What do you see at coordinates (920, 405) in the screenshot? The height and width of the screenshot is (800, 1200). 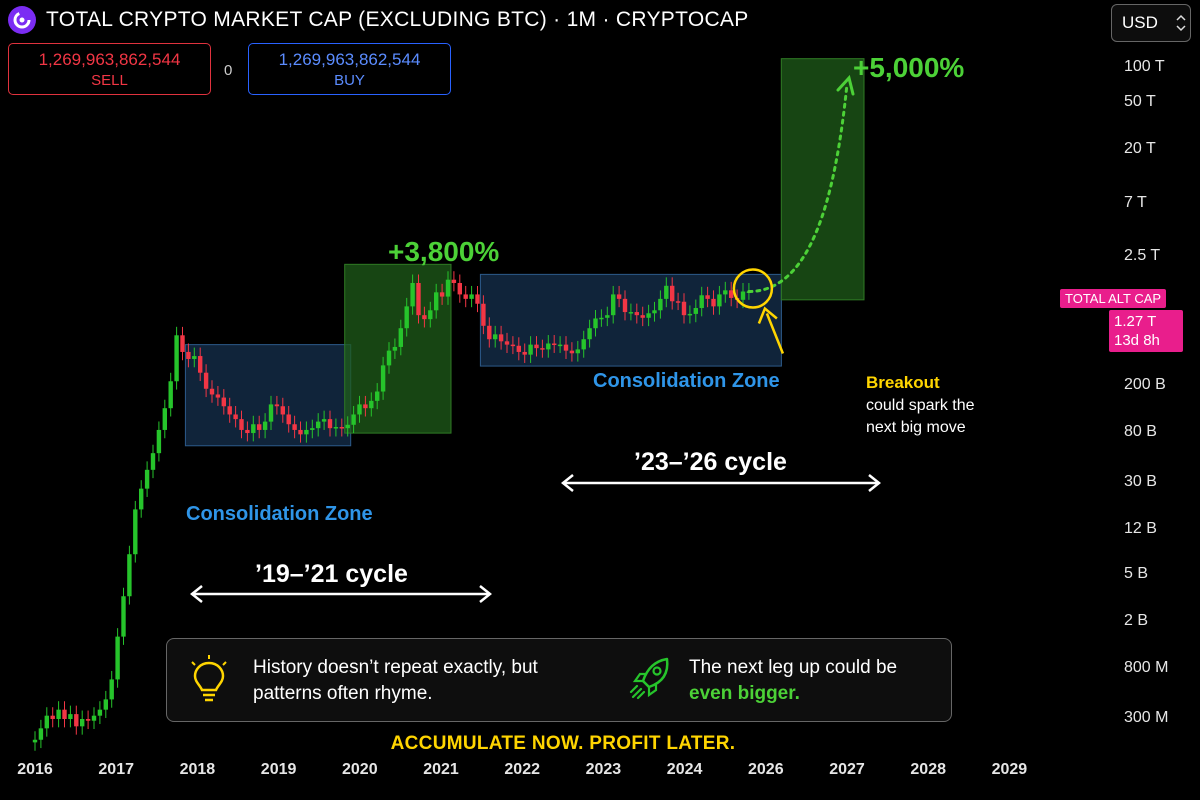 I see `breakout-line-1: could spark the` at bounding box center [920, 405].